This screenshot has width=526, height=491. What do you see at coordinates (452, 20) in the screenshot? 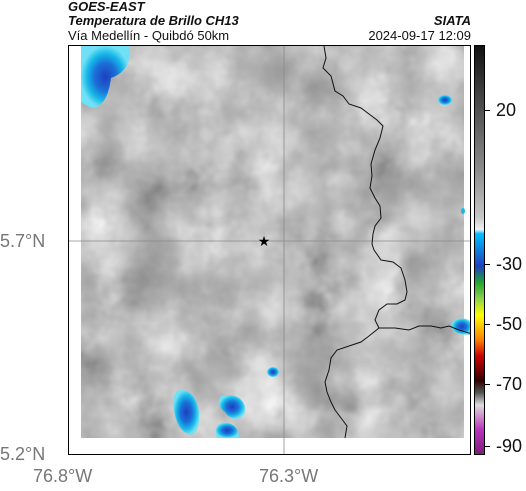
I see `brand-label: SIATA` at bounding box center [452, 20].